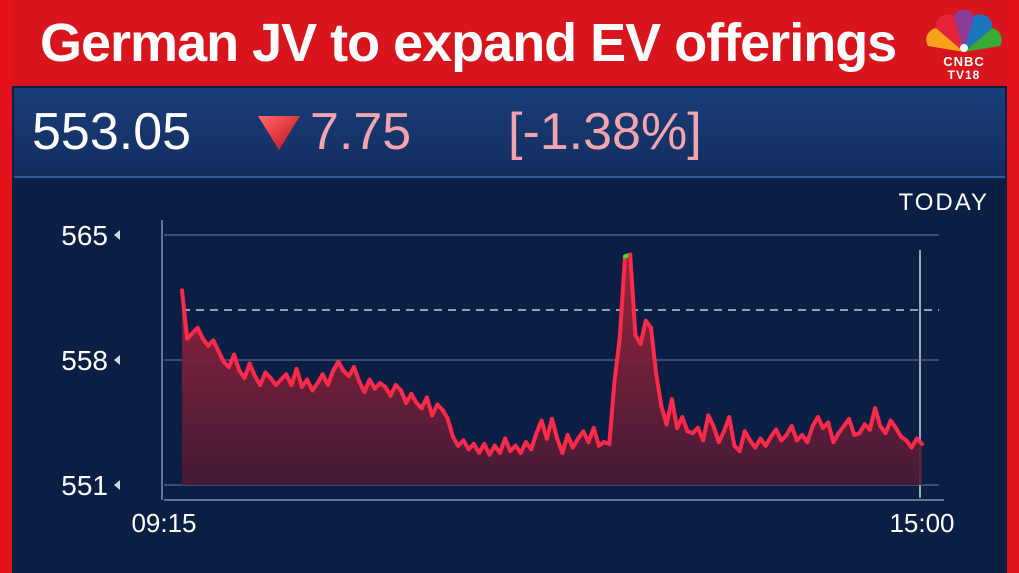 Image resolution: width=1019 pixels, height=573 pixels. Describe the element at coordinates (964, 30) in the screenshot. I see `peacock-icon` at that location.